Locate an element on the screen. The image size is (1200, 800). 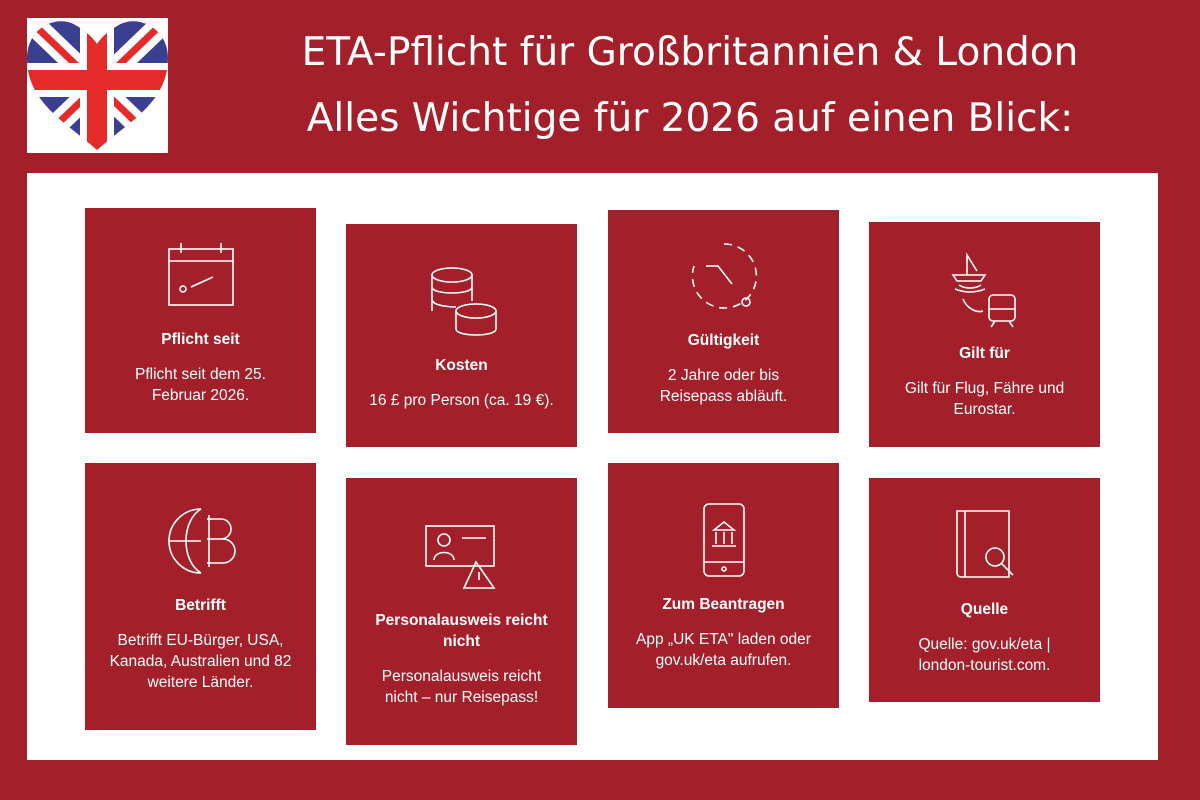
card-text: Quelle: gov.uk/eta | london-tourist.com. is located at coordinates (984, 654).